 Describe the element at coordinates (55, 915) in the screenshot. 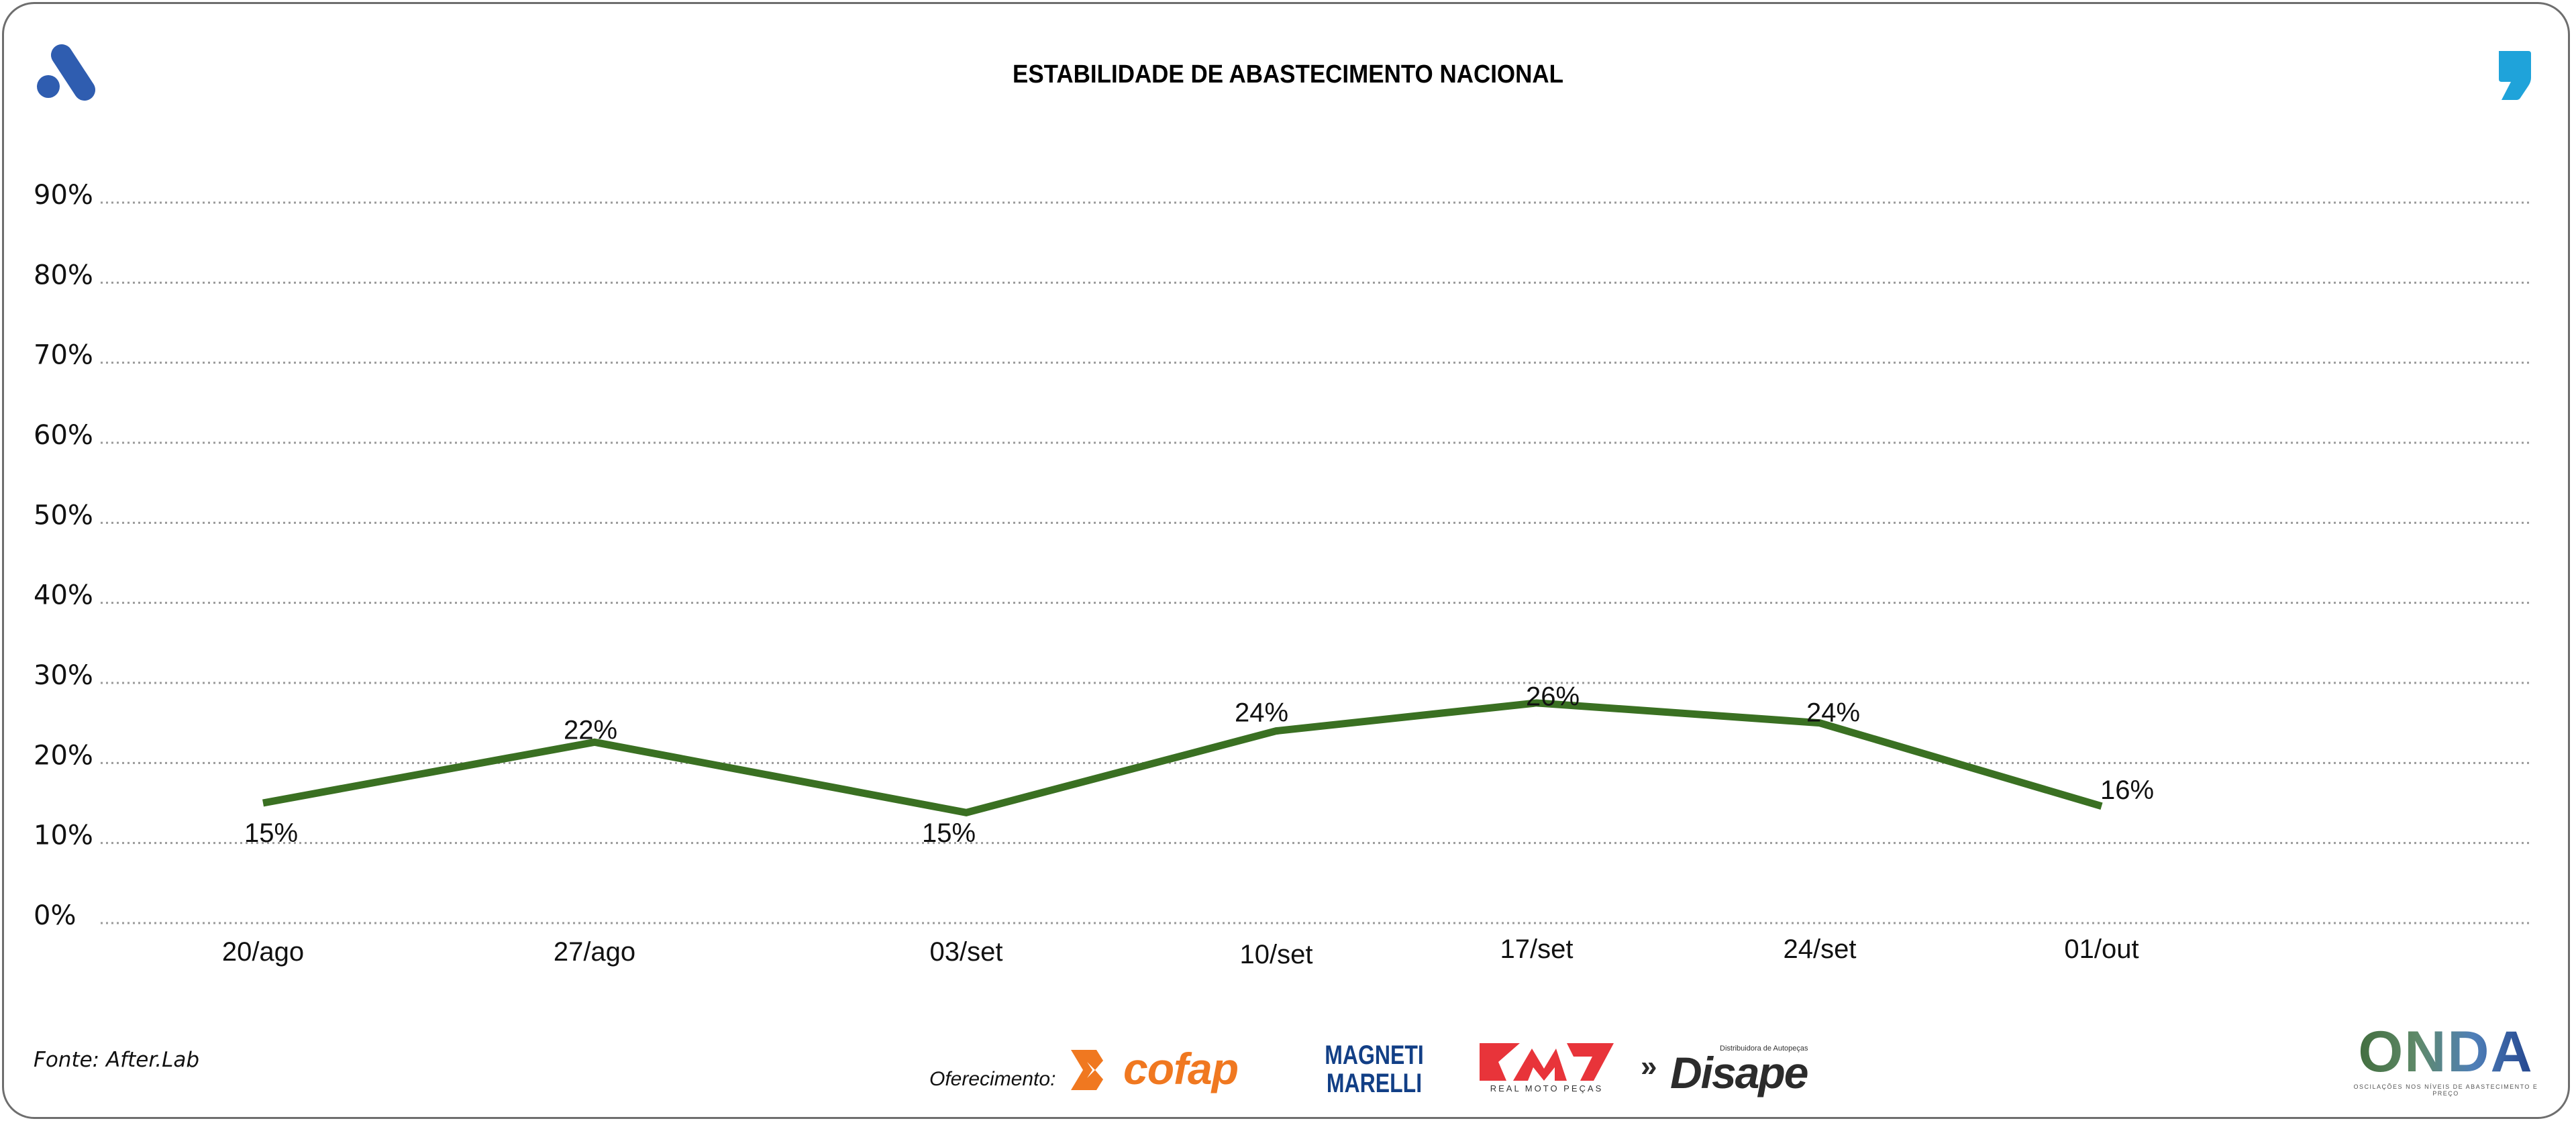

I see `y-tick-label: 0%` at that location.